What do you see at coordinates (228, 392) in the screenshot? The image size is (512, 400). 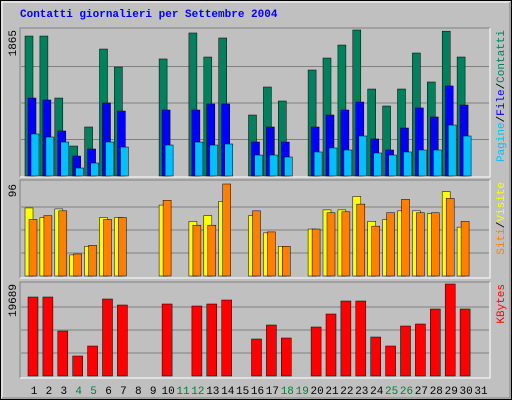 I see `x-tick-label: 14` at bounding box center [228, 392].